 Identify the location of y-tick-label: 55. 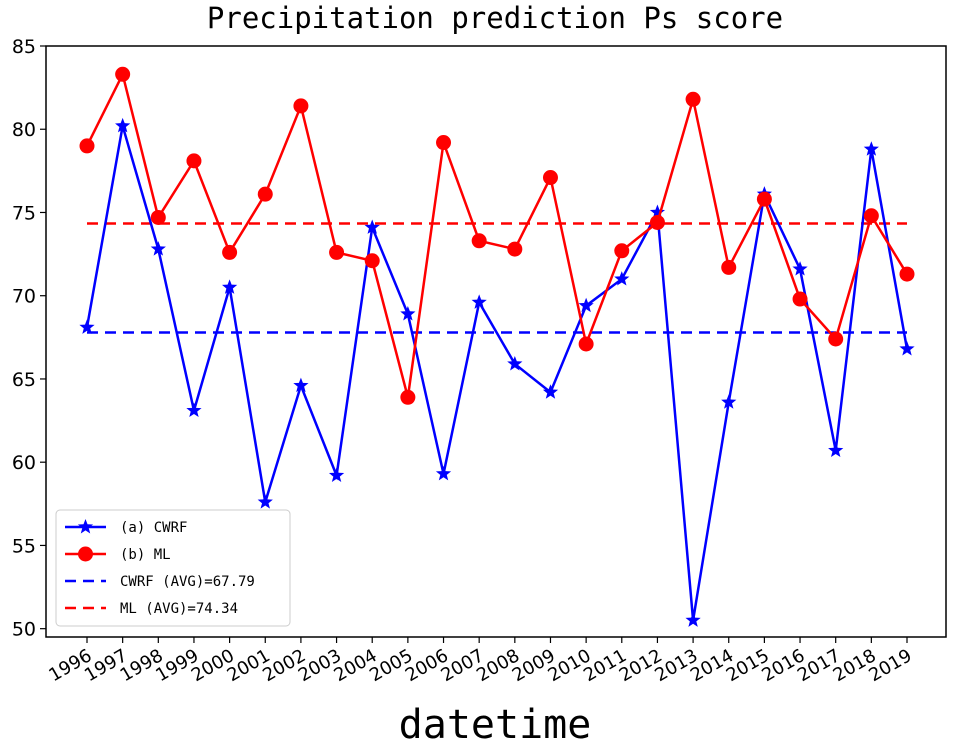
(24, 546).